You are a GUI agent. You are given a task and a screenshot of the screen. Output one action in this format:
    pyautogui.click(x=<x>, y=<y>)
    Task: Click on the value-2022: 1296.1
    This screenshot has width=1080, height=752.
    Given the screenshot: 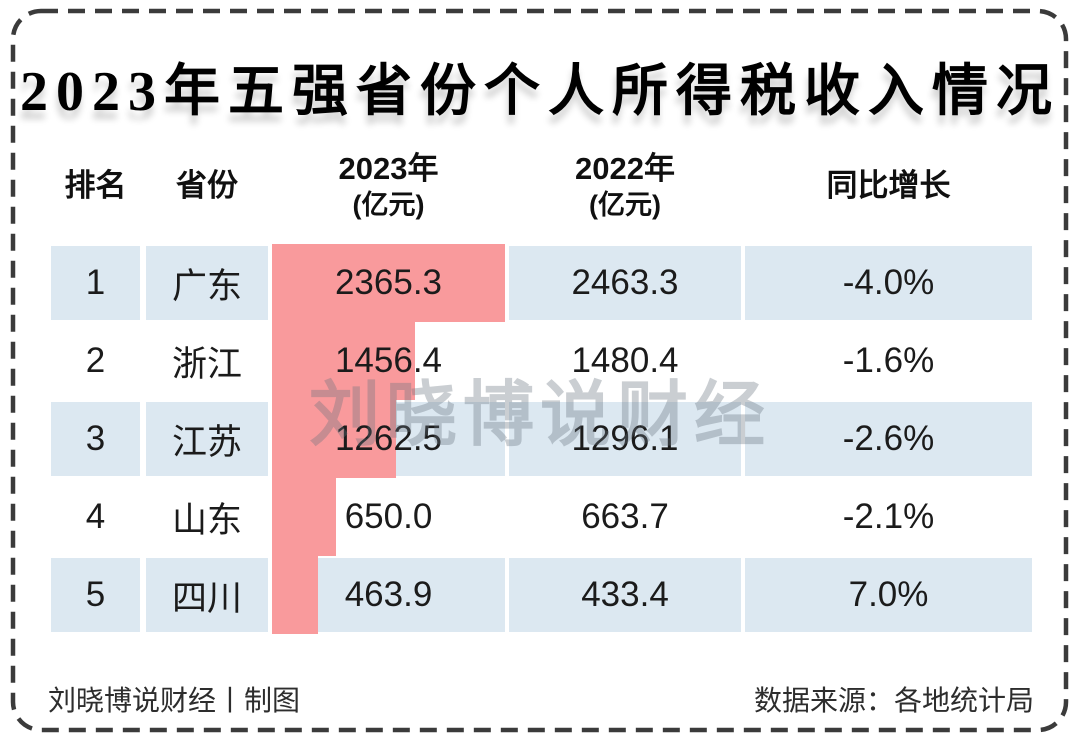 What is the action you would take?
    pyautogui.click(x=625, y=438)
    